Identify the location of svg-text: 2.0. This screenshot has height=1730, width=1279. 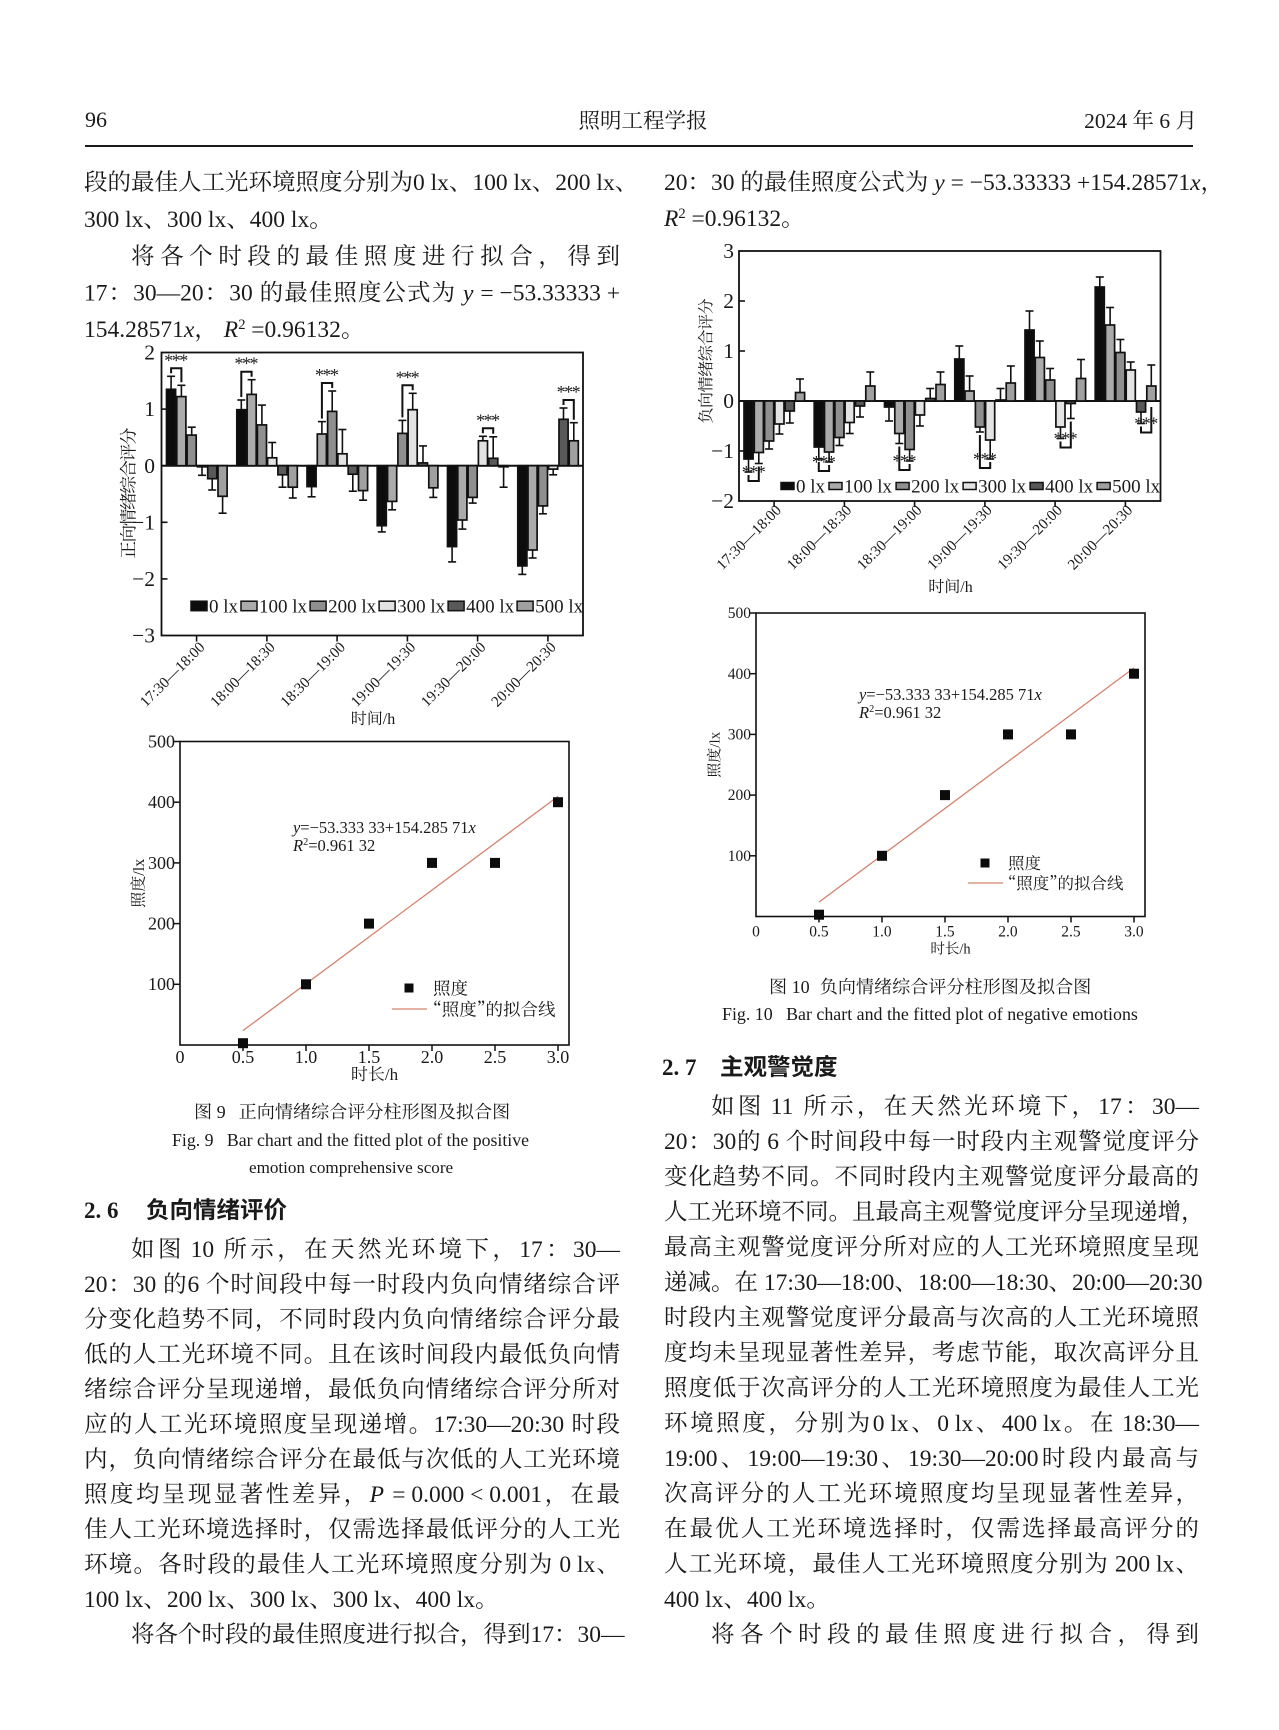
(1008, 932).